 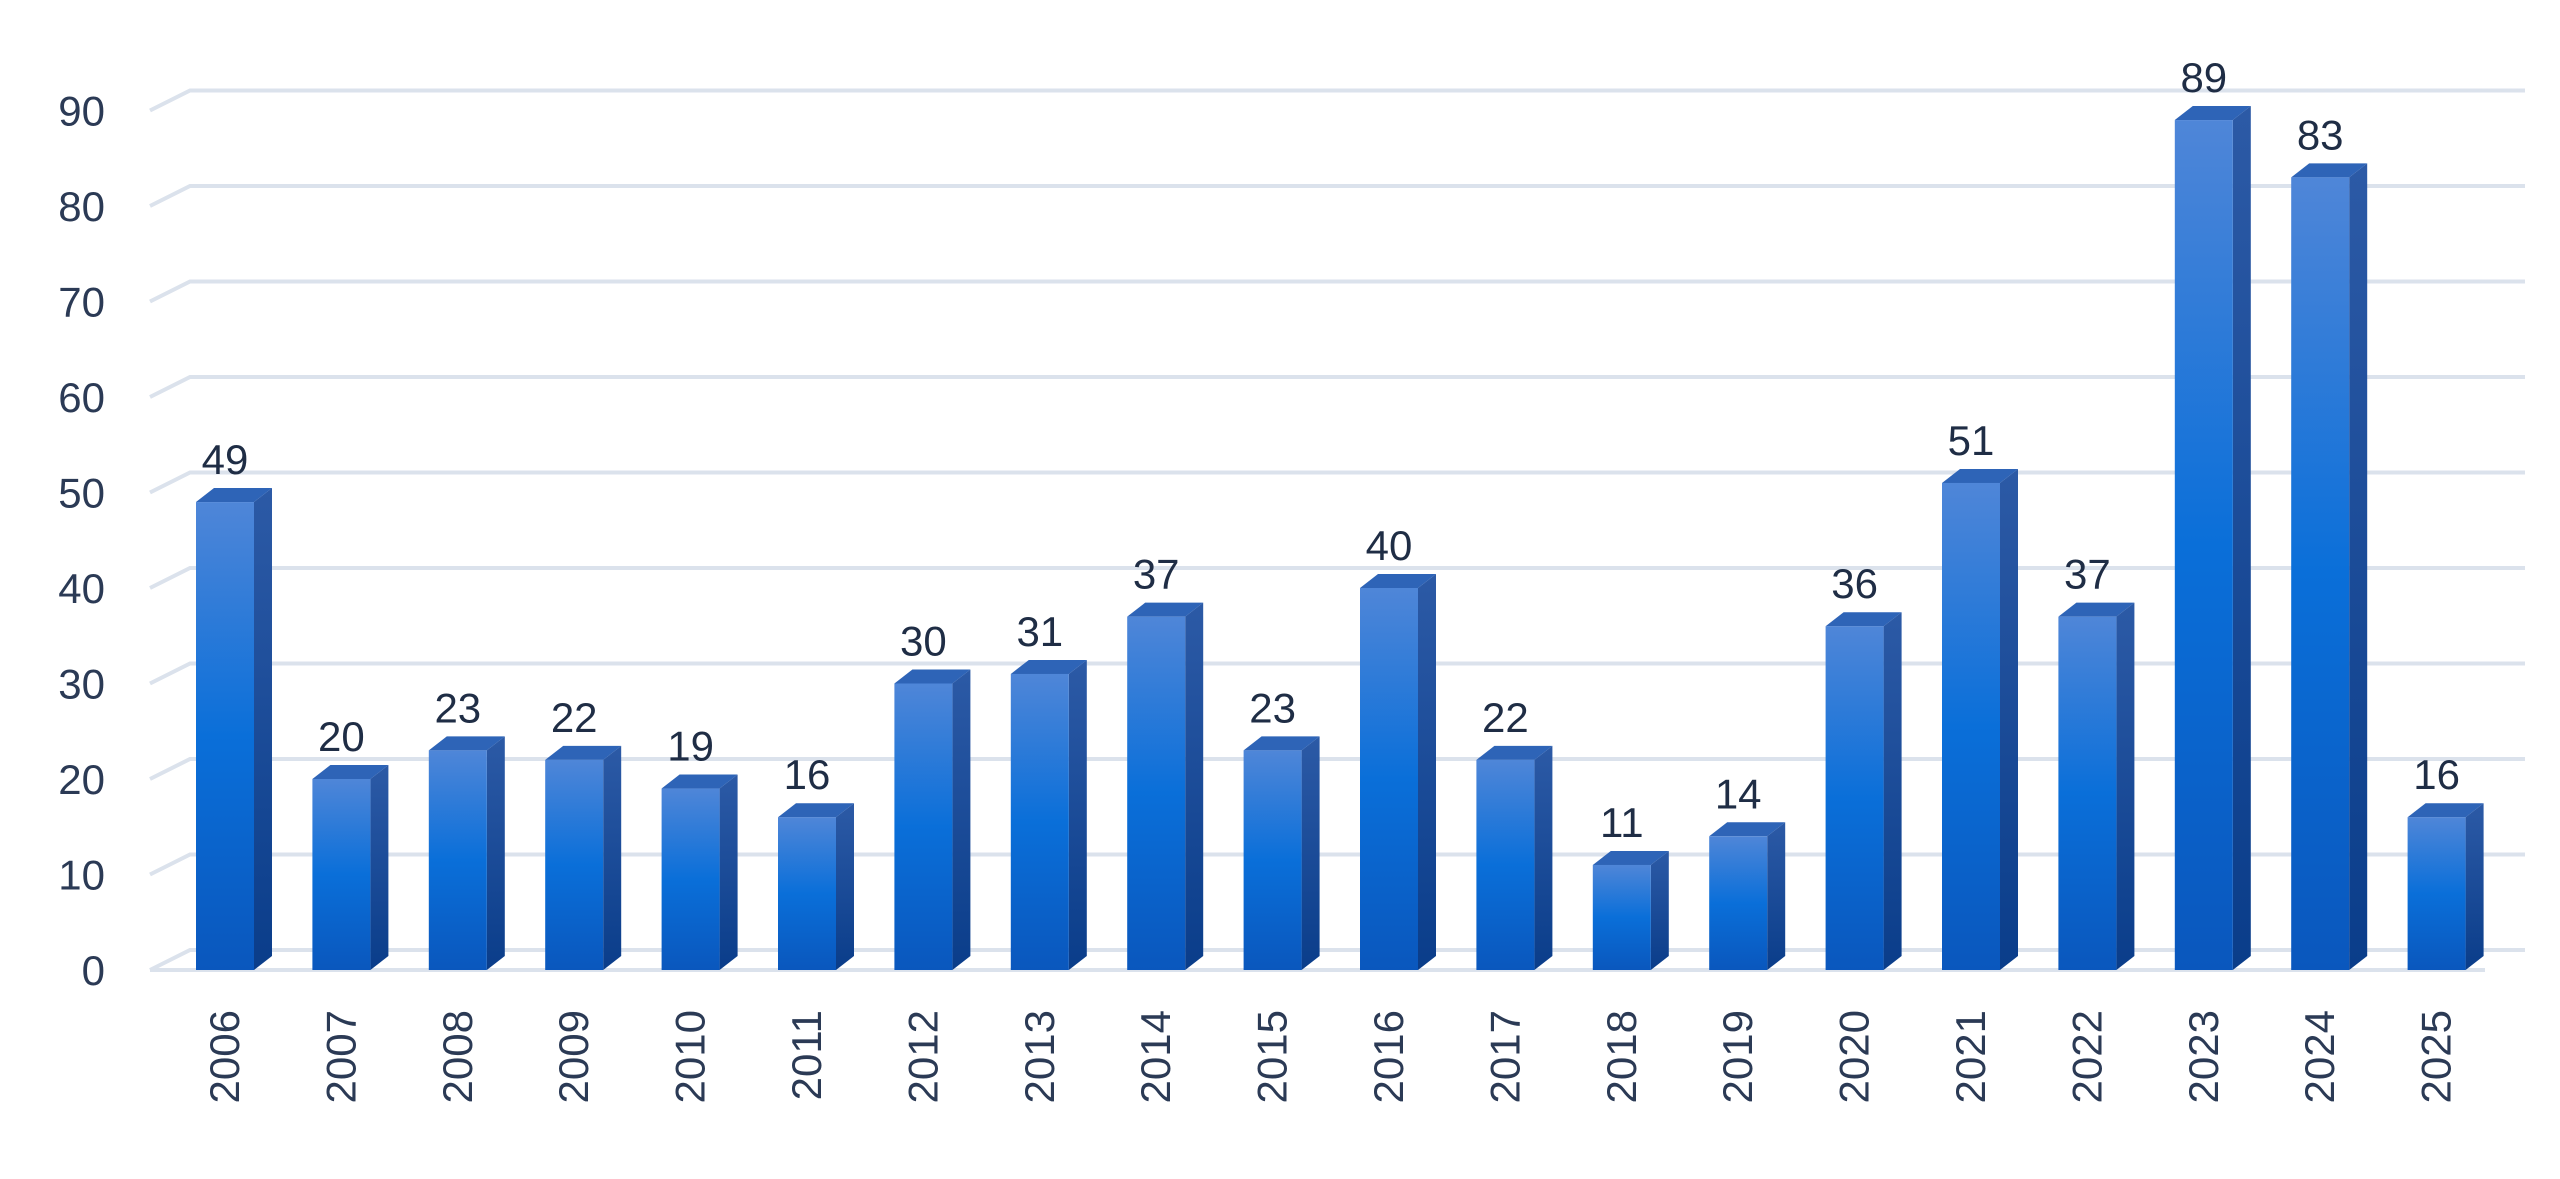 I want to click on y-tick-label: 80, so click(x=81, y=206).